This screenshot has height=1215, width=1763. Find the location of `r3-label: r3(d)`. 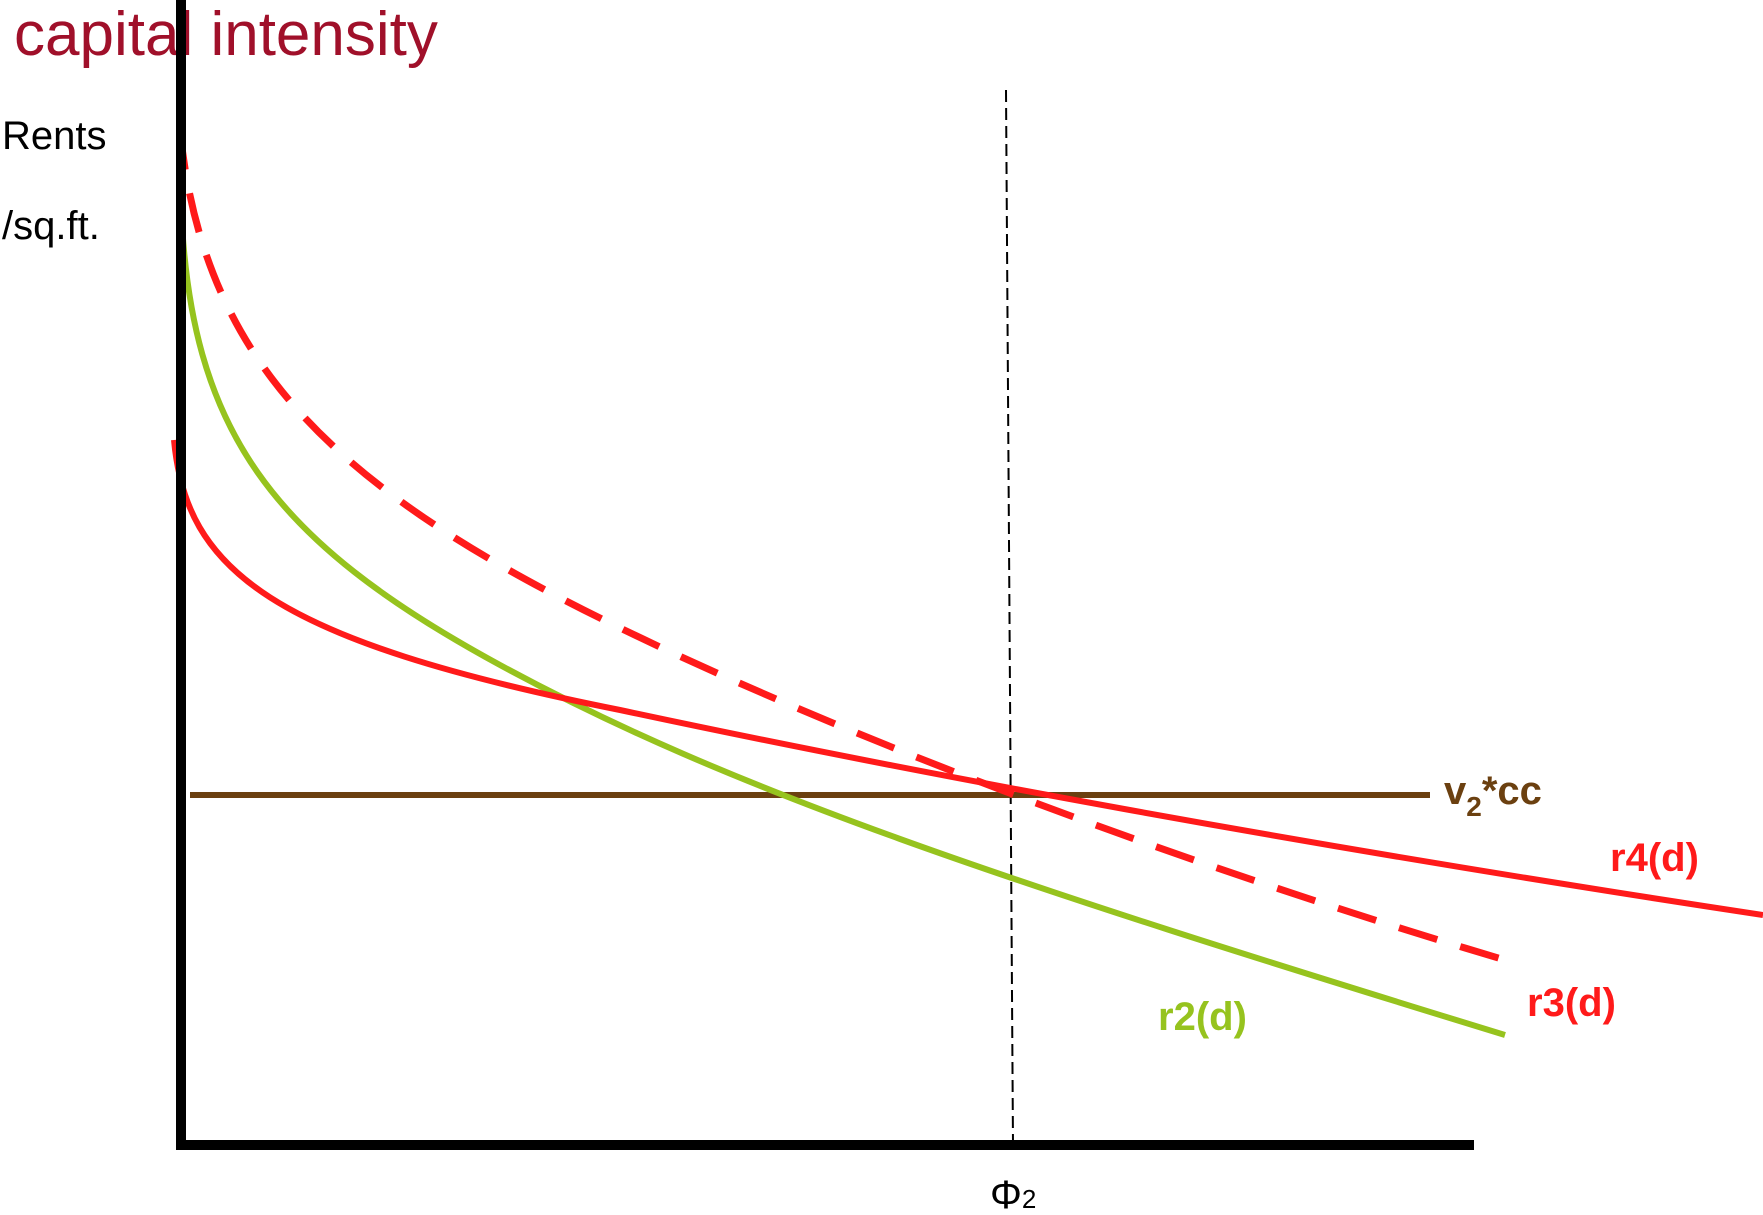

r3-label: r3(d) is located at coordinates (1571, 1003).